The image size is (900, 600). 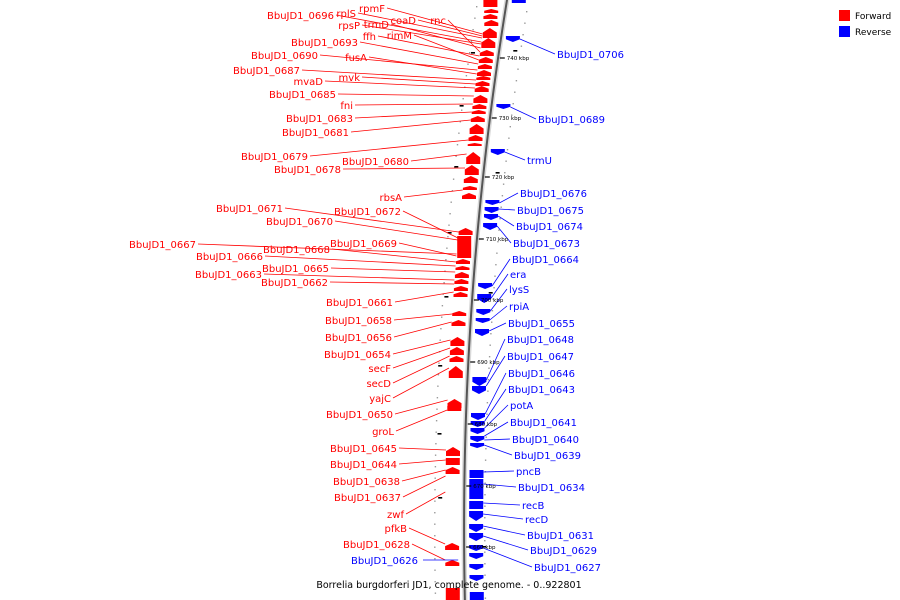 I want to click on forward-gene-label: BbuJD1_0681, so click(x=315, y=133).